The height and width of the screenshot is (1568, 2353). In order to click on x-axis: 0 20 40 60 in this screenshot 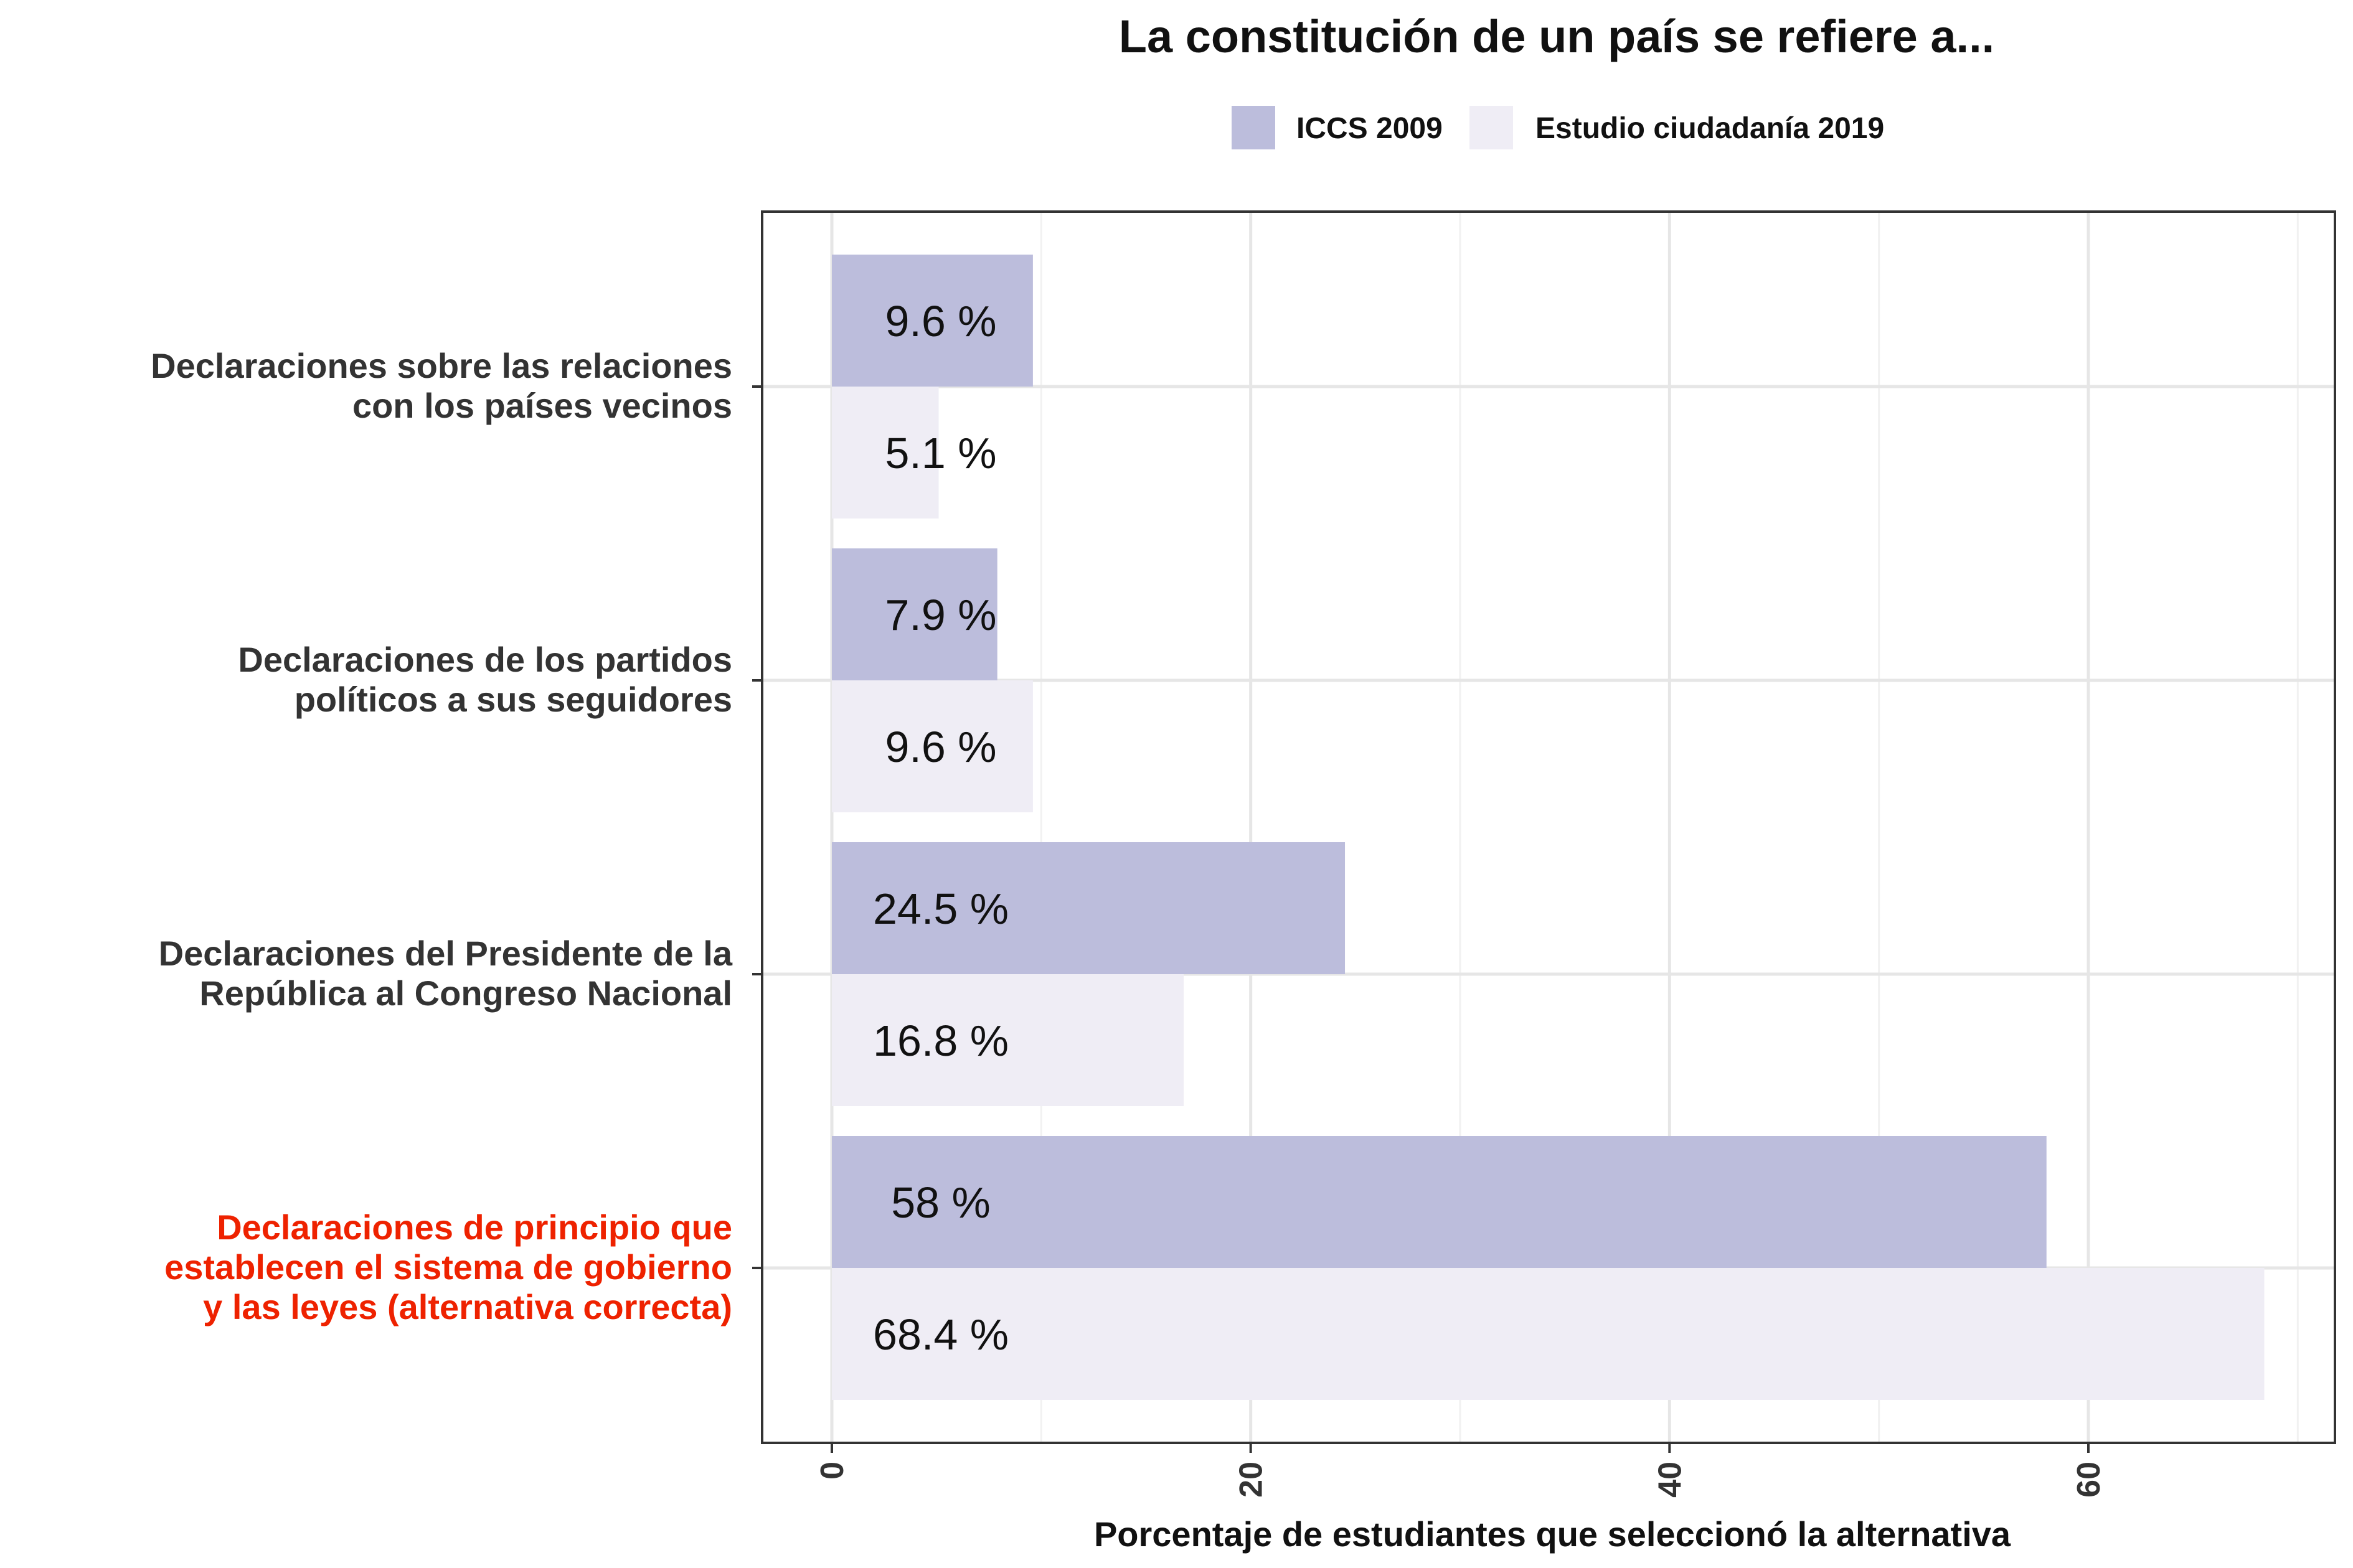, I will do `click(1460, 1470)`.